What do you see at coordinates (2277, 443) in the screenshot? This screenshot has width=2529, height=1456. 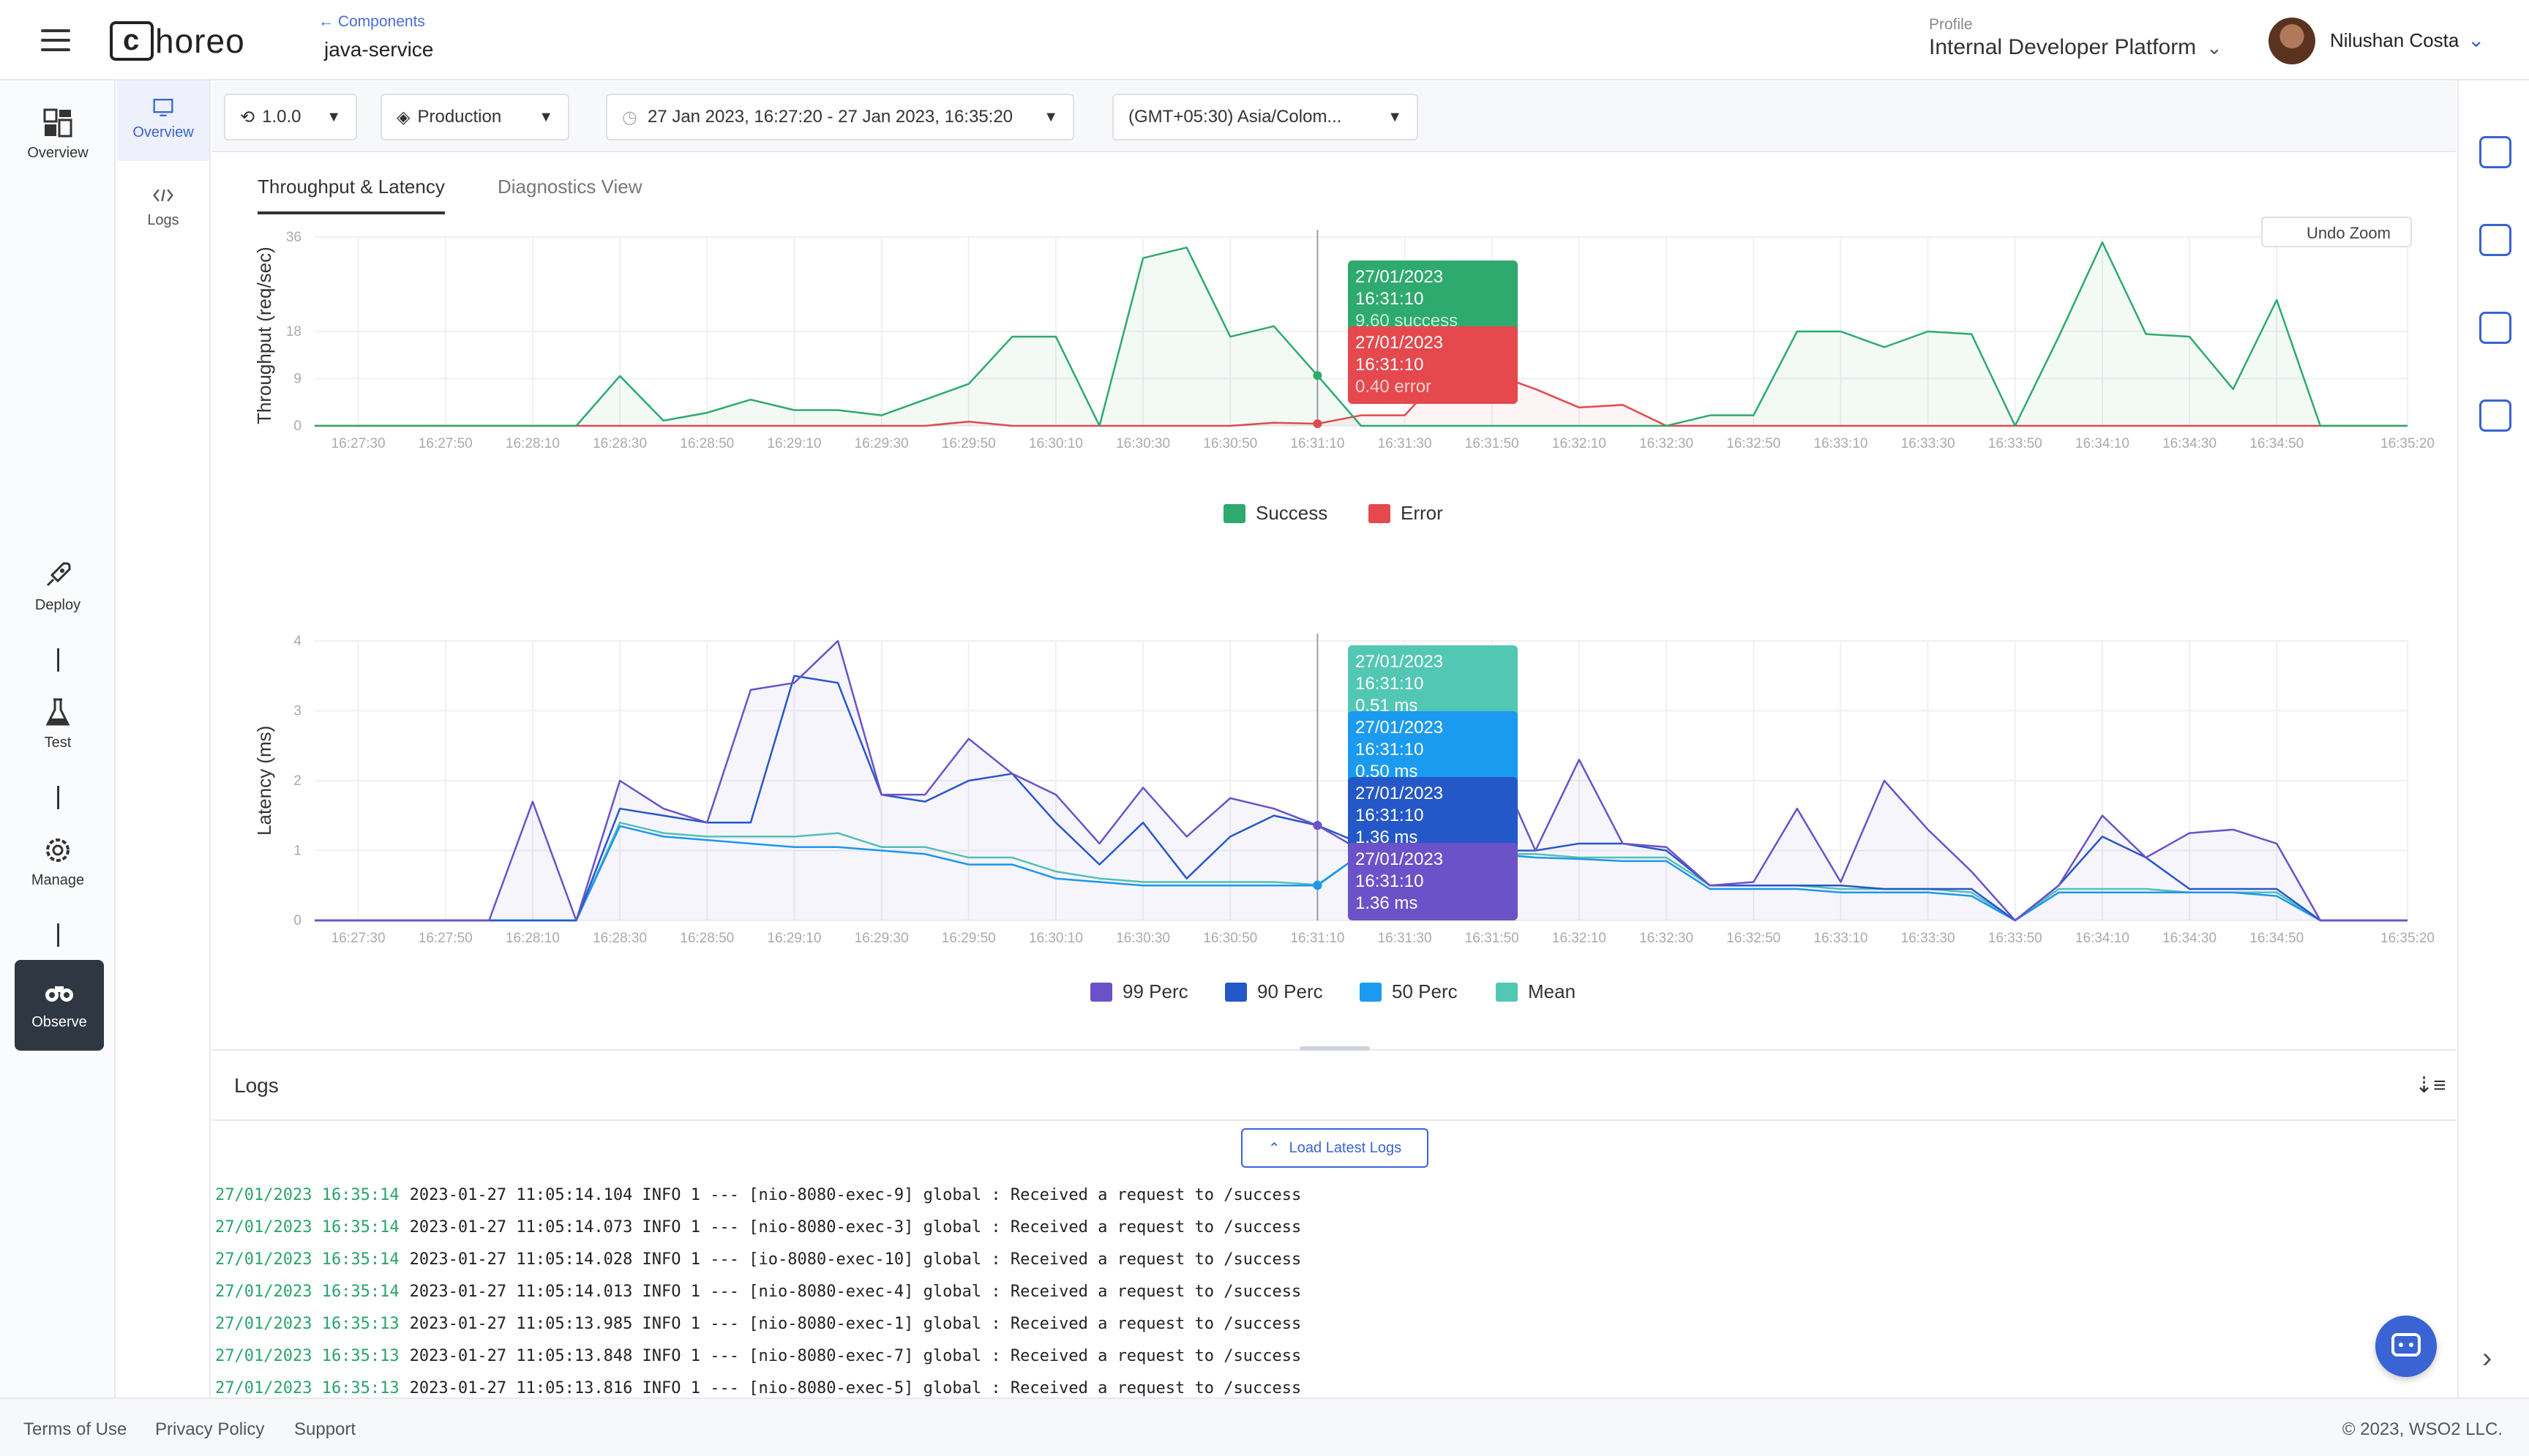 I see `x-tick-label: 16:34:50` at bounding box center [2277, 443].